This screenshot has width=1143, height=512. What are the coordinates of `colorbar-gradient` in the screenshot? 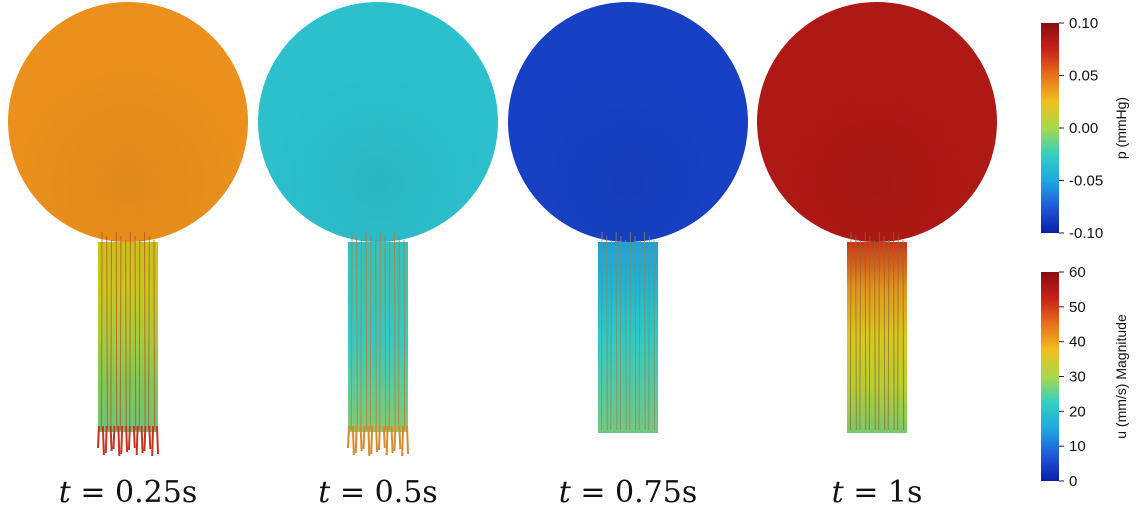 It's located at (1050, 128).